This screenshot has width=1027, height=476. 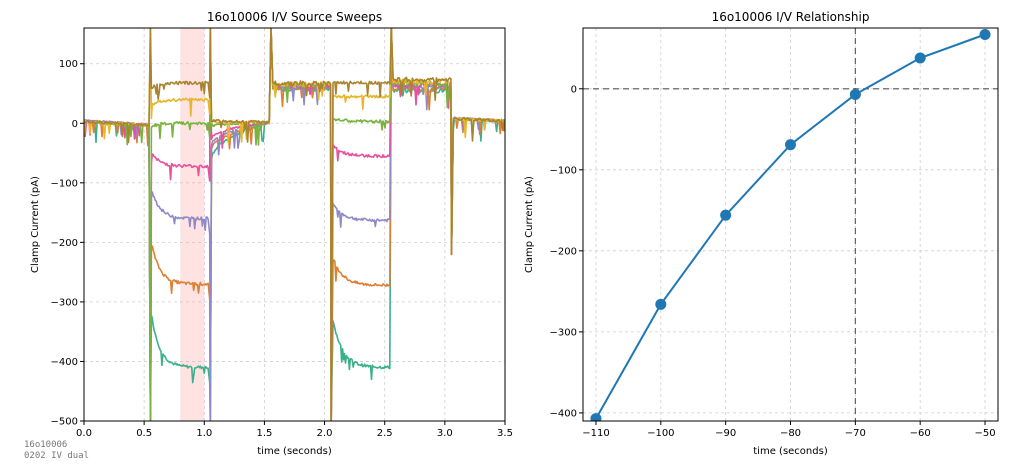 What do you see at coordinates (64, 183) in the screenshot?
I see `sweeps-y-tick-label: −100` at bounding box center [64, 183].